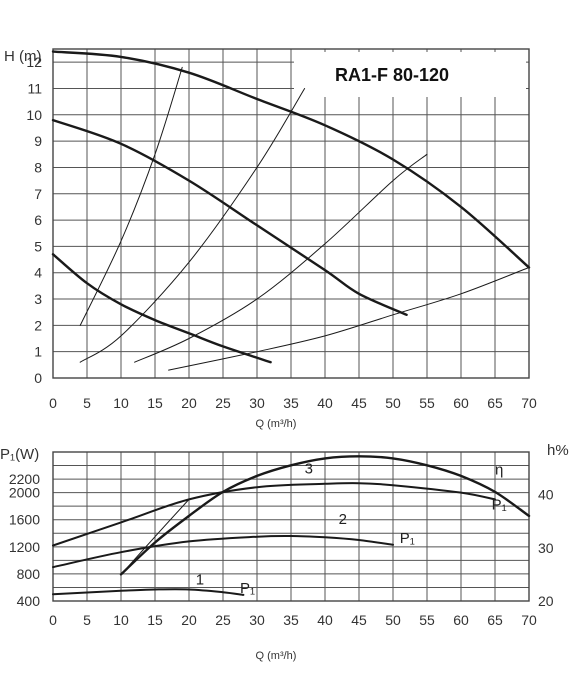 This screenshot has height=692, width=575. What do you see at coordinates (34, 115) in the screenshot?
I see `head-y-tick-label: 10` at bounding box center [34, 115].